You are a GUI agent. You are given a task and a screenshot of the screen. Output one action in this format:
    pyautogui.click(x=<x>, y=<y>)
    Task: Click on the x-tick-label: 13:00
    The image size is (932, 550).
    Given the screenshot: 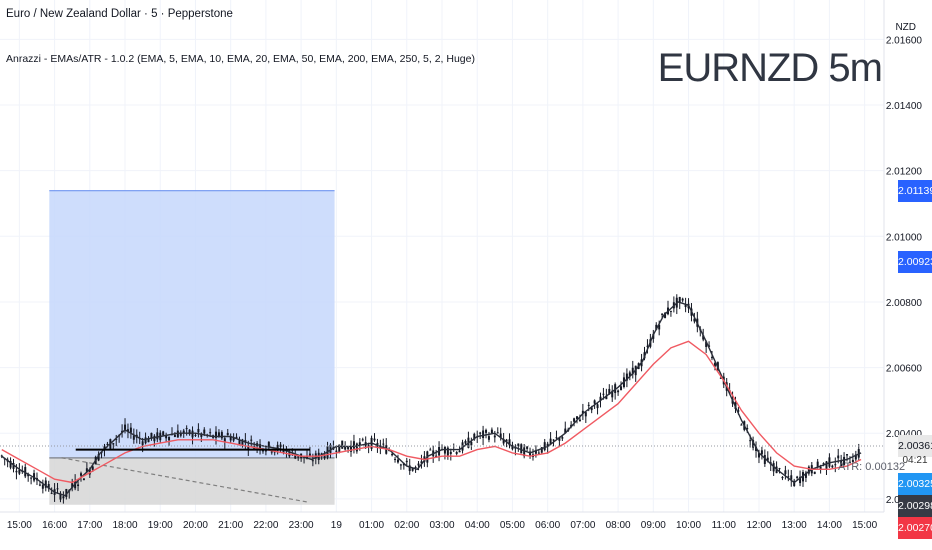 What is the action you would take?
    pyautogui.click(x=794, y=525)
    